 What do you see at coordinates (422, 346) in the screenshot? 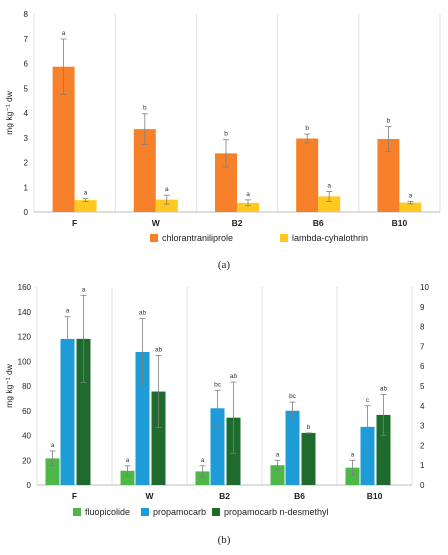
I see `y2-tick-label: 7` at bounding box center [422, 346].